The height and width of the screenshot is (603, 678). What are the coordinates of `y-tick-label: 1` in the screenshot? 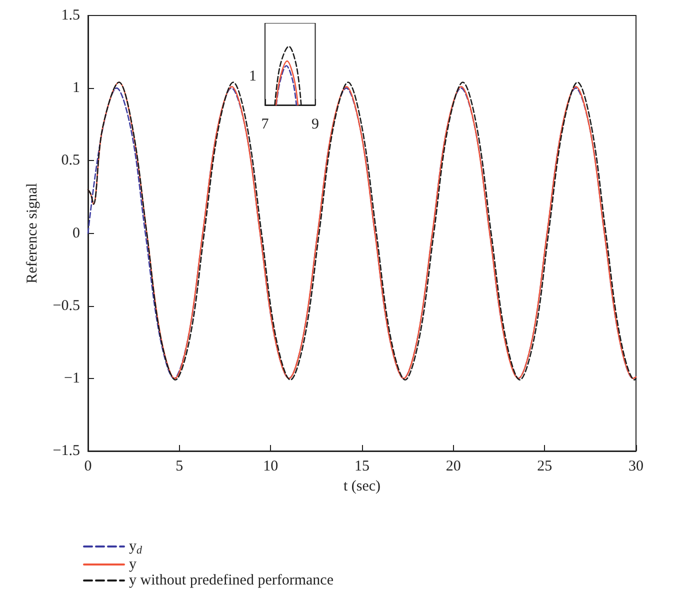 It's located at (76, 88).